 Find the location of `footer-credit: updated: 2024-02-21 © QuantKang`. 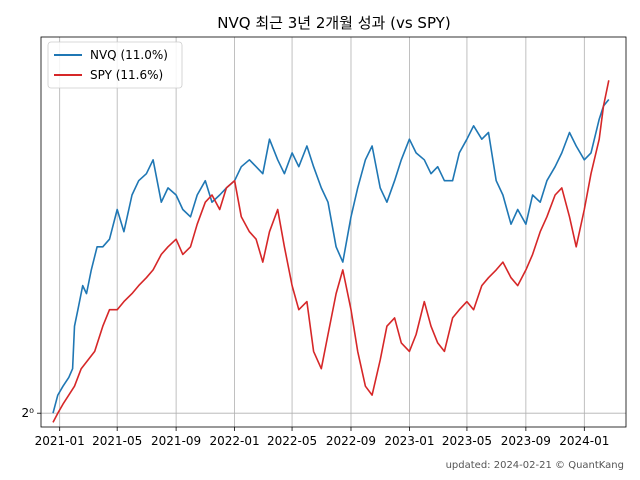

footer-credit: updated: 2024-02-21 © QuantKang is located at coordinates (535, 465).